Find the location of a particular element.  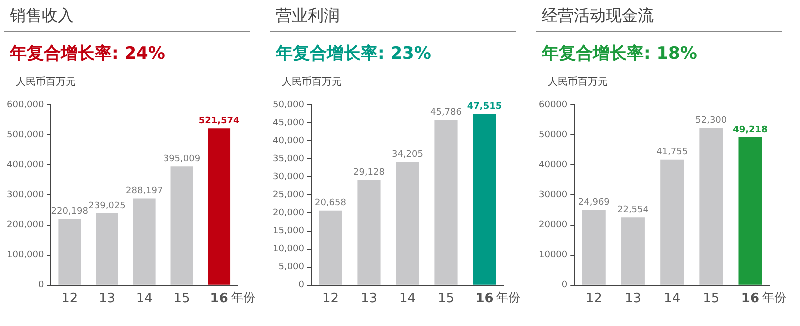

data-label: 24,969 is located at coordinates (594, 203).